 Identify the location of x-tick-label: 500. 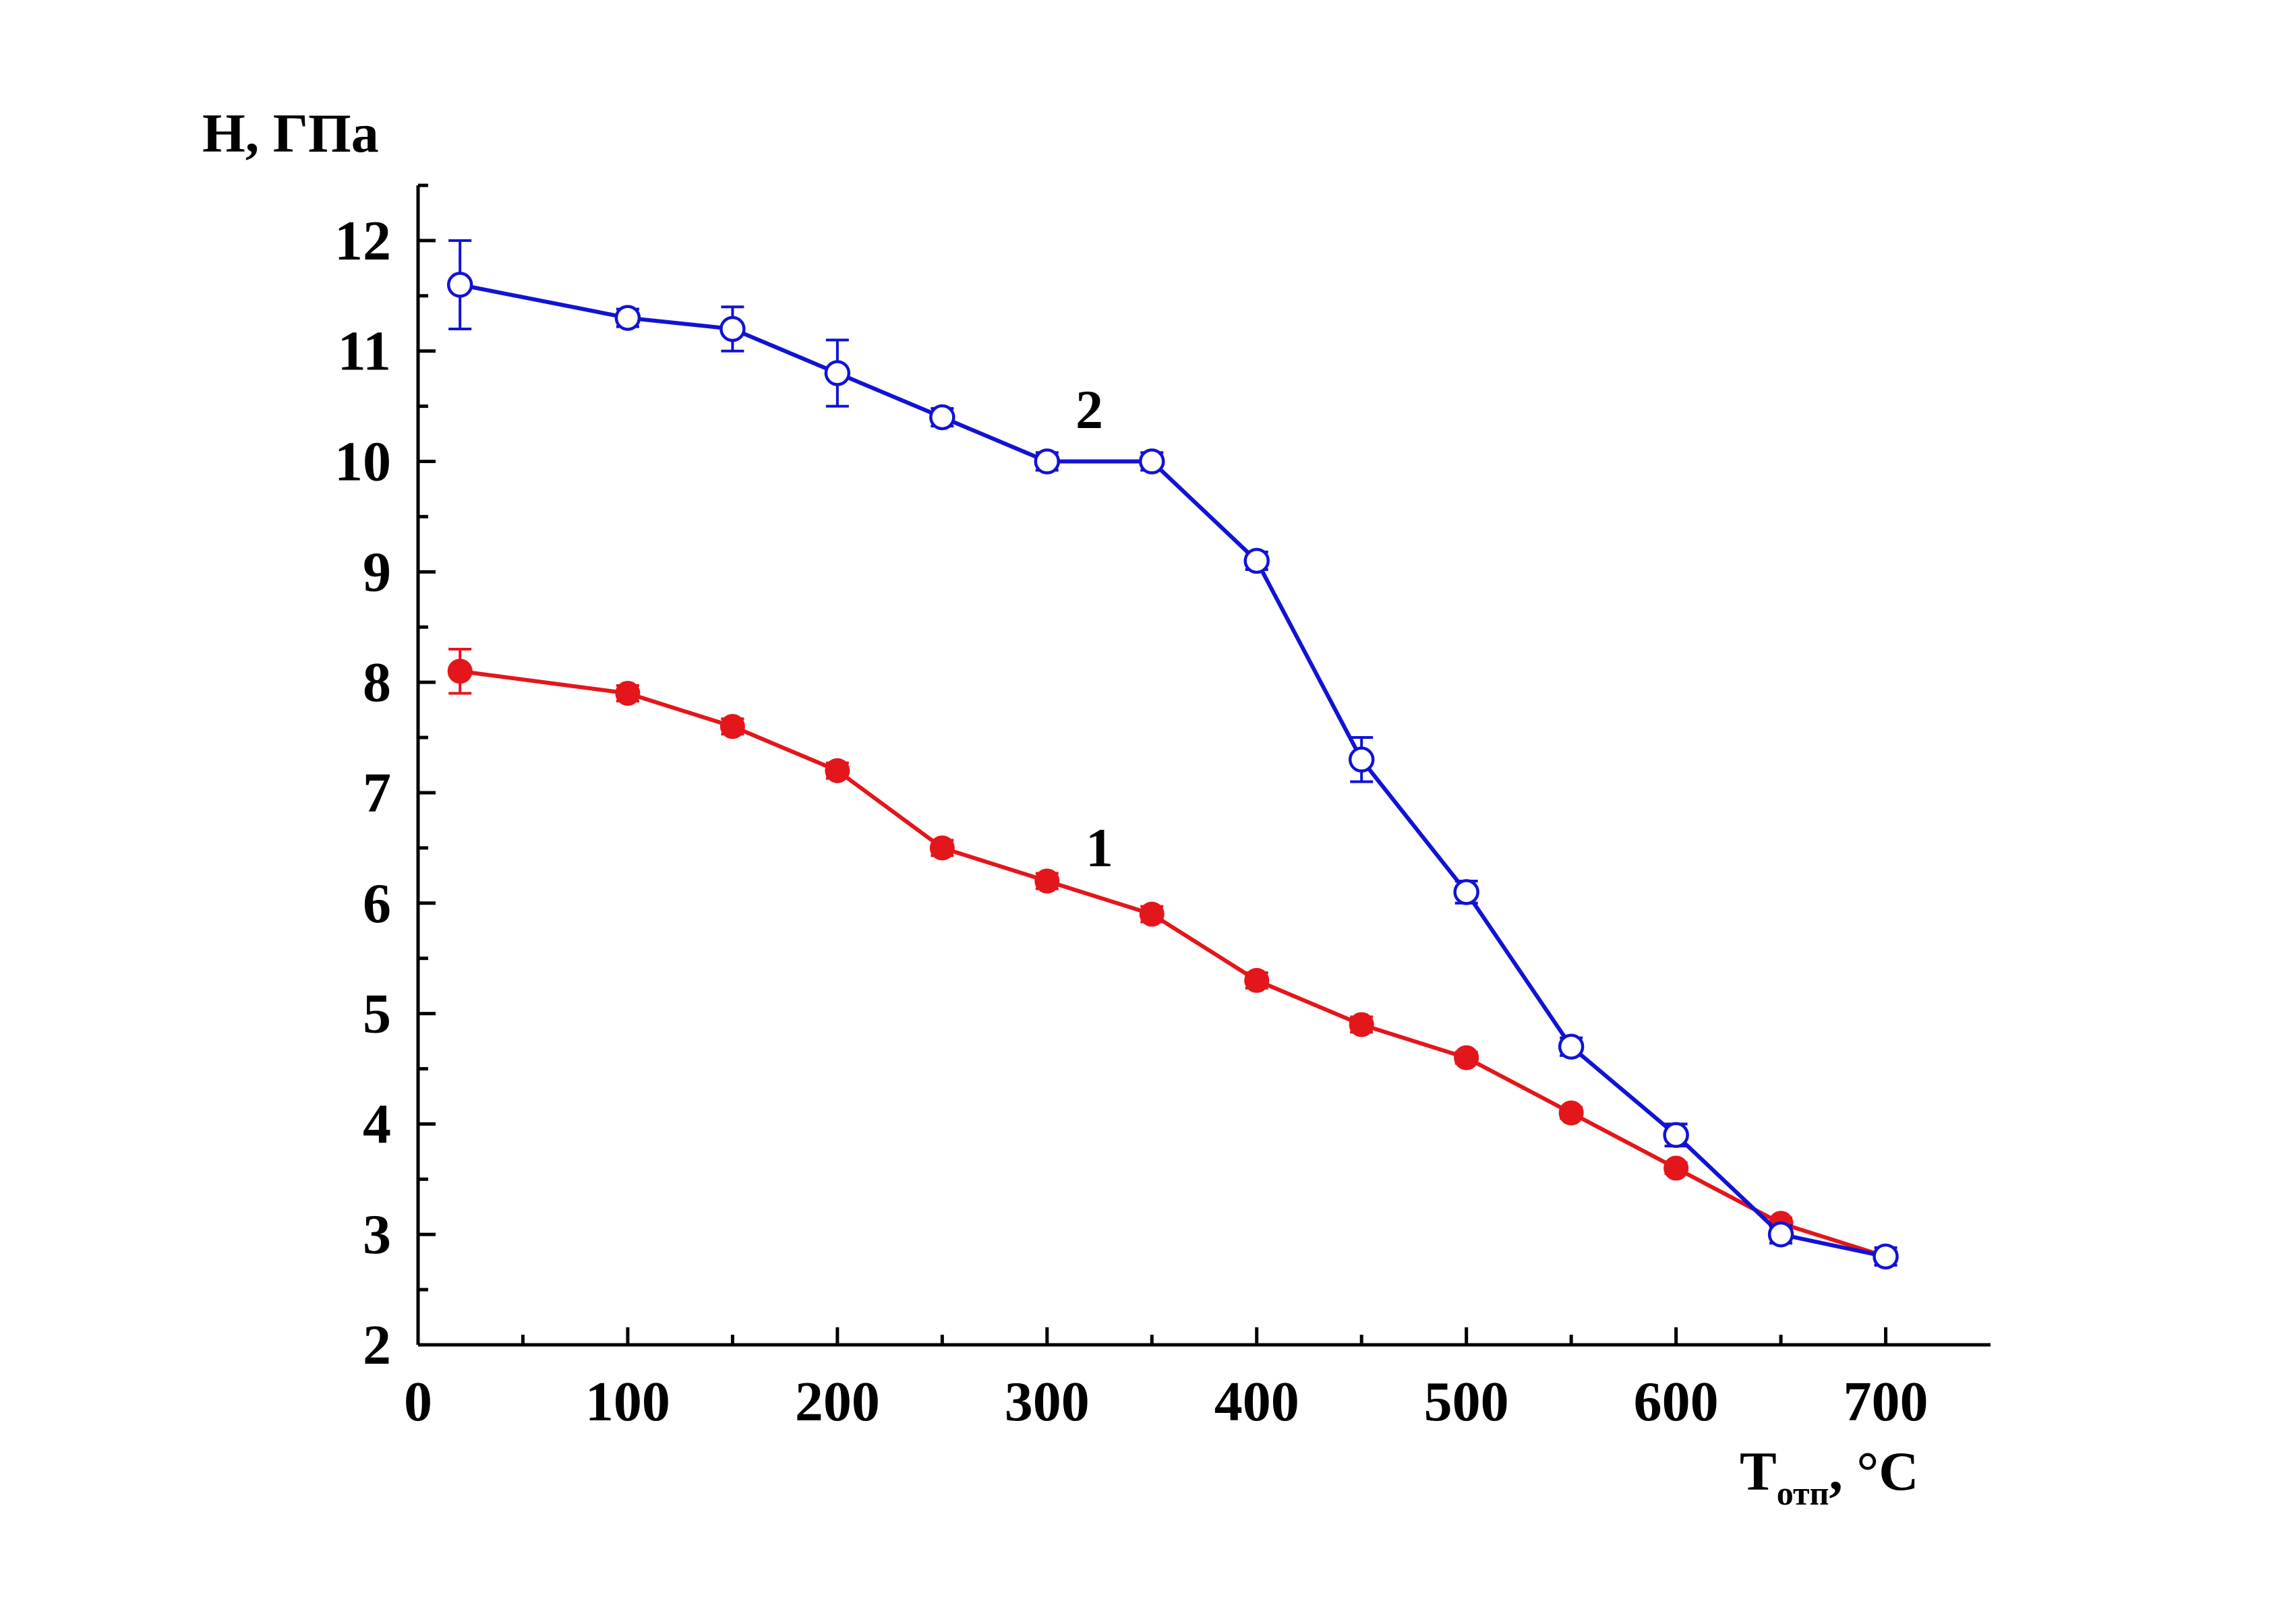
(1466, 1401).